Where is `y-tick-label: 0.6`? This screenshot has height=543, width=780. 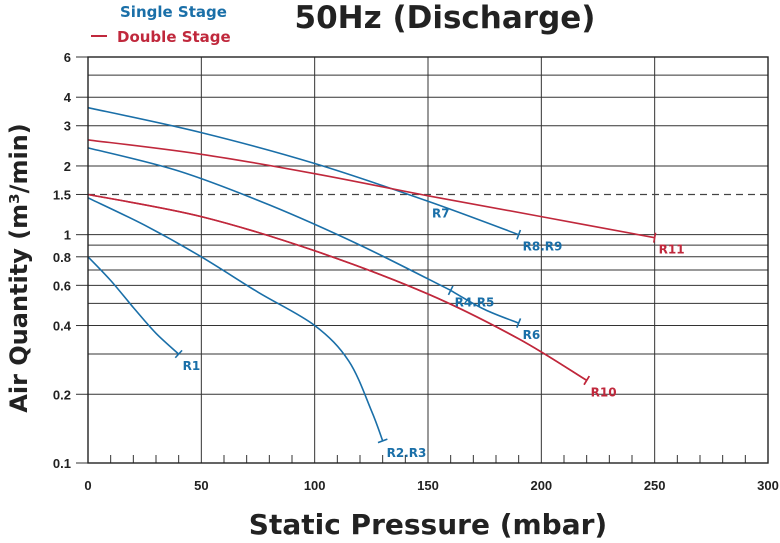
y-tick-label: 0.6 is located at coordinates (62, 285).